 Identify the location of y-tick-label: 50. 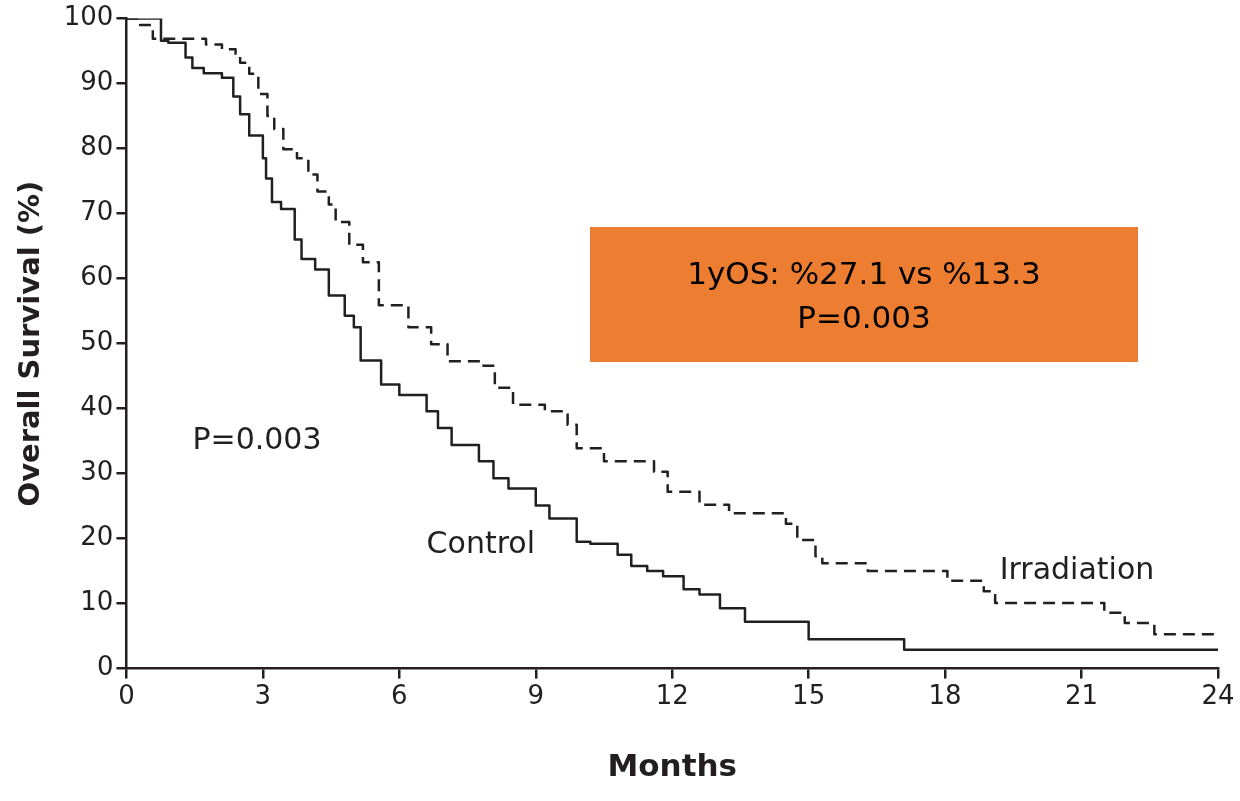
(97, 341).